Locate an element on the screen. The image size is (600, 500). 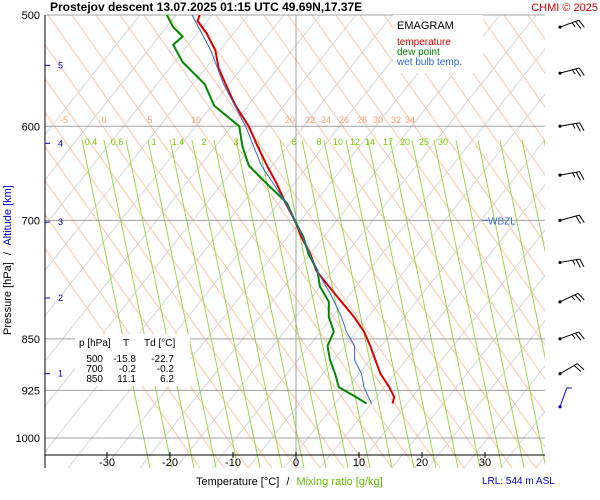
dry-adiabat-label: 0 is located at coordinates (103, 120).